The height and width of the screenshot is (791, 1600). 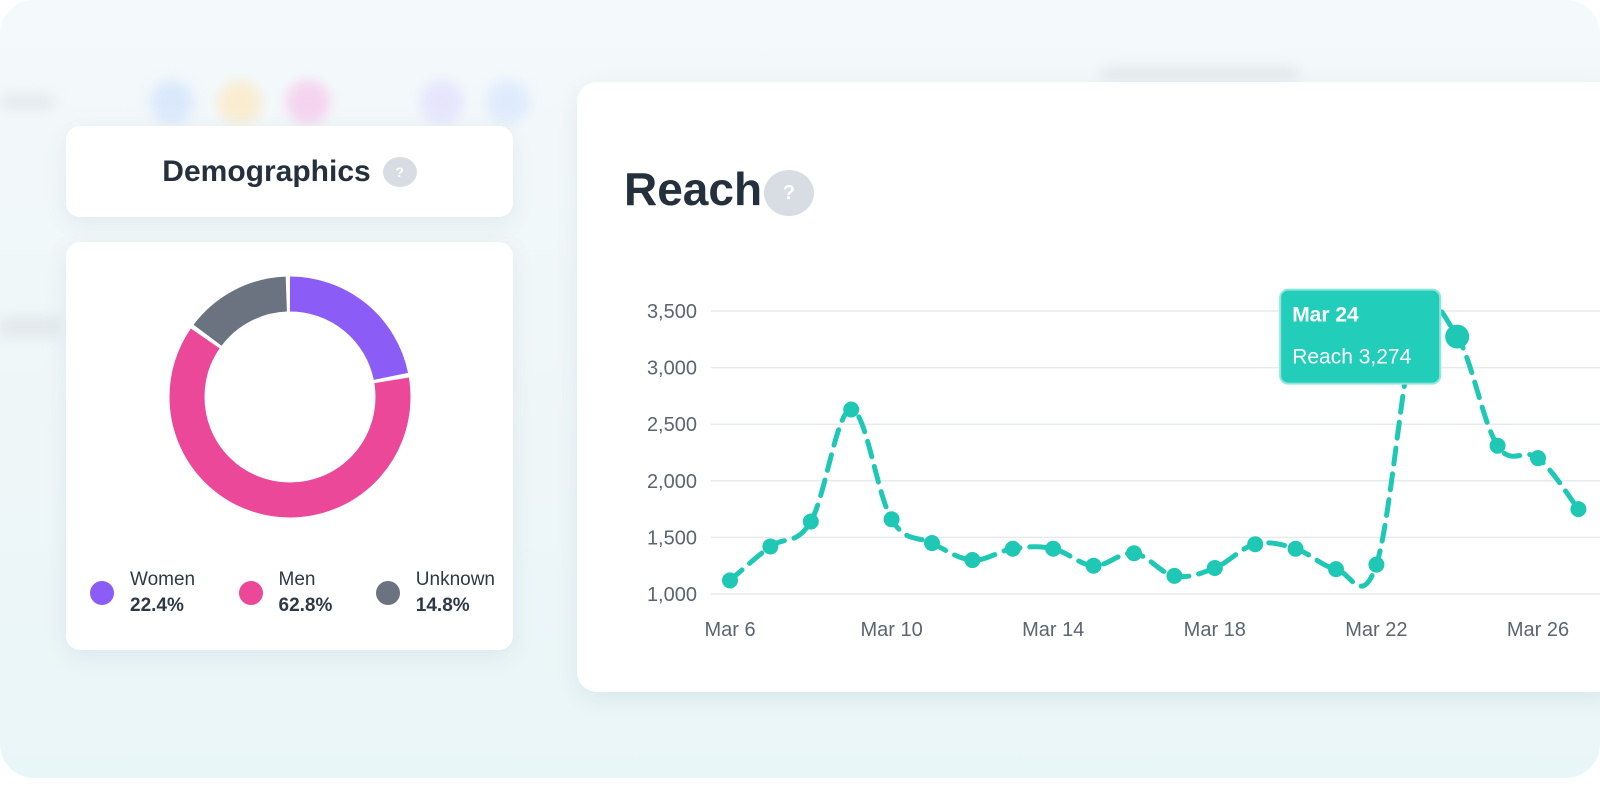 I want to click on demographics-help-icon: ?, so click(x=399, y=171).